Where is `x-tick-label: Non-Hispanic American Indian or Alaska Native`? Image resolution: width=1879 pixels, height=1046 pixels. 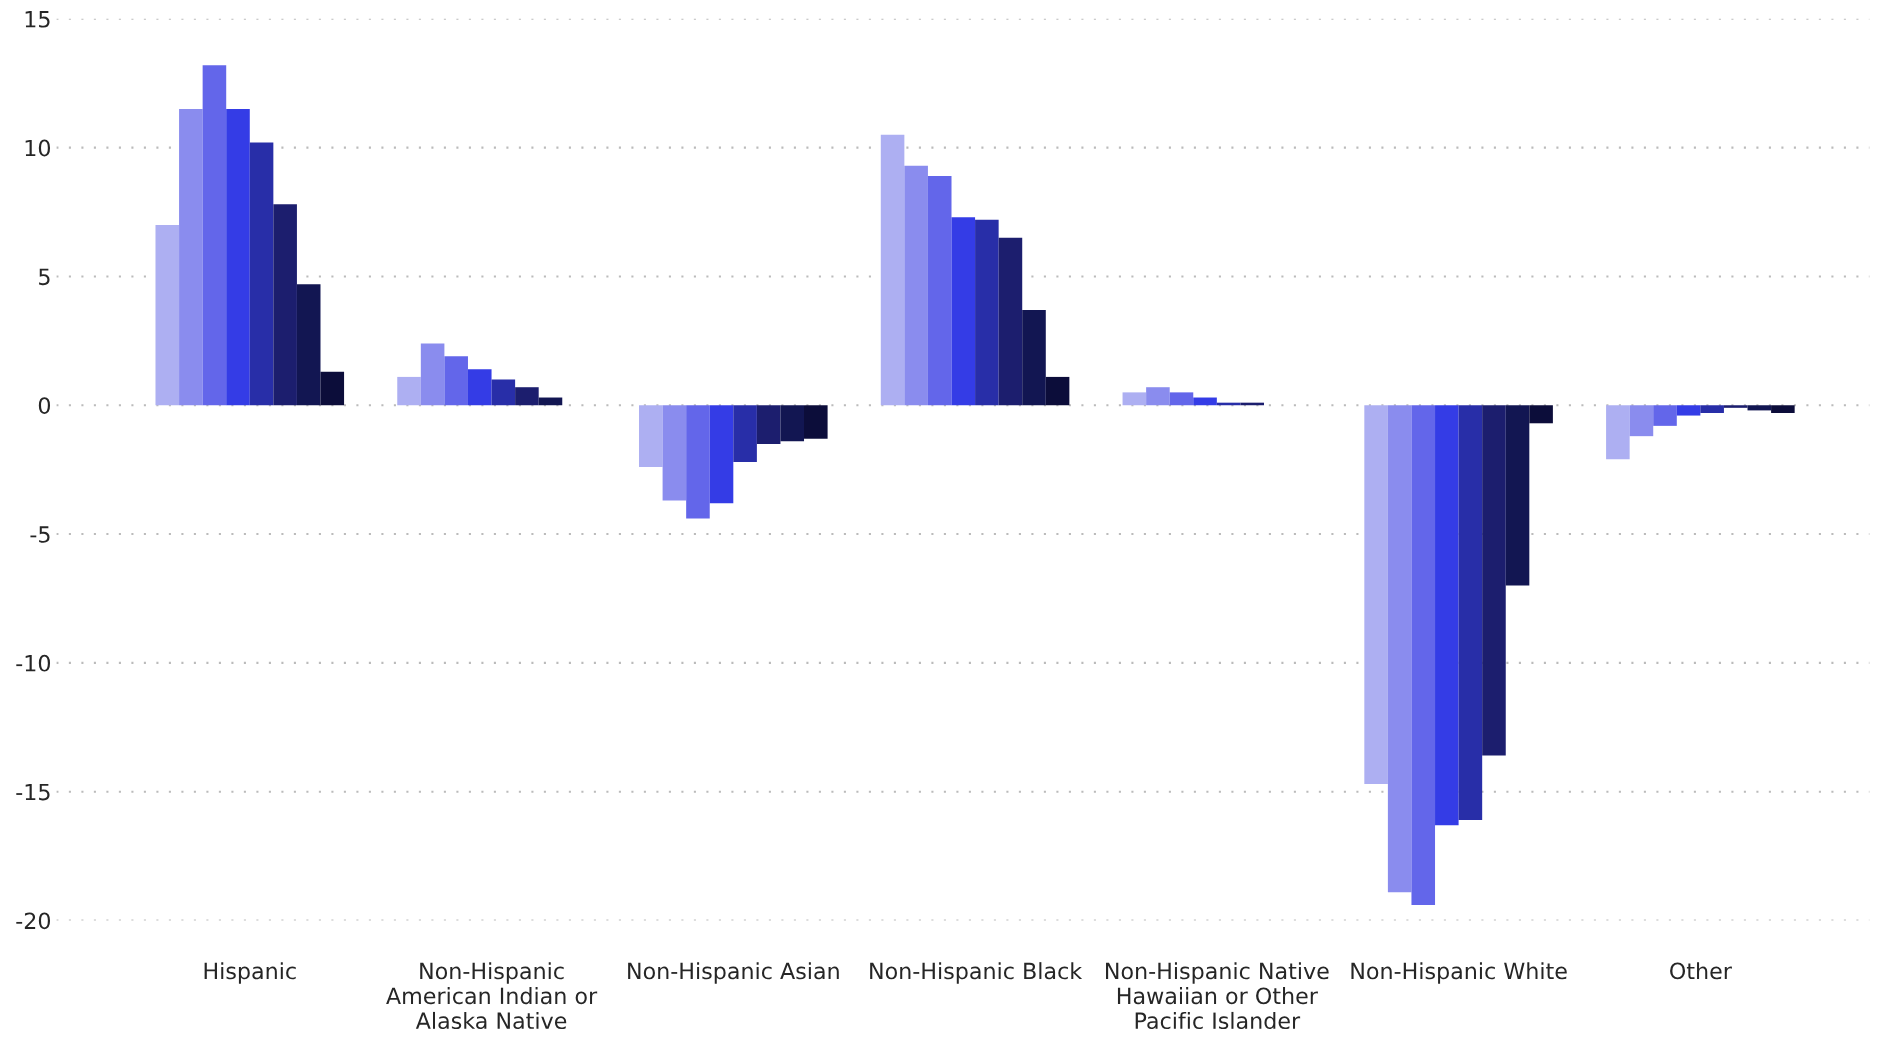
x-tick-label: Non-Hispanic American Indian or Alaska Native is located at coordinates (492, 996).